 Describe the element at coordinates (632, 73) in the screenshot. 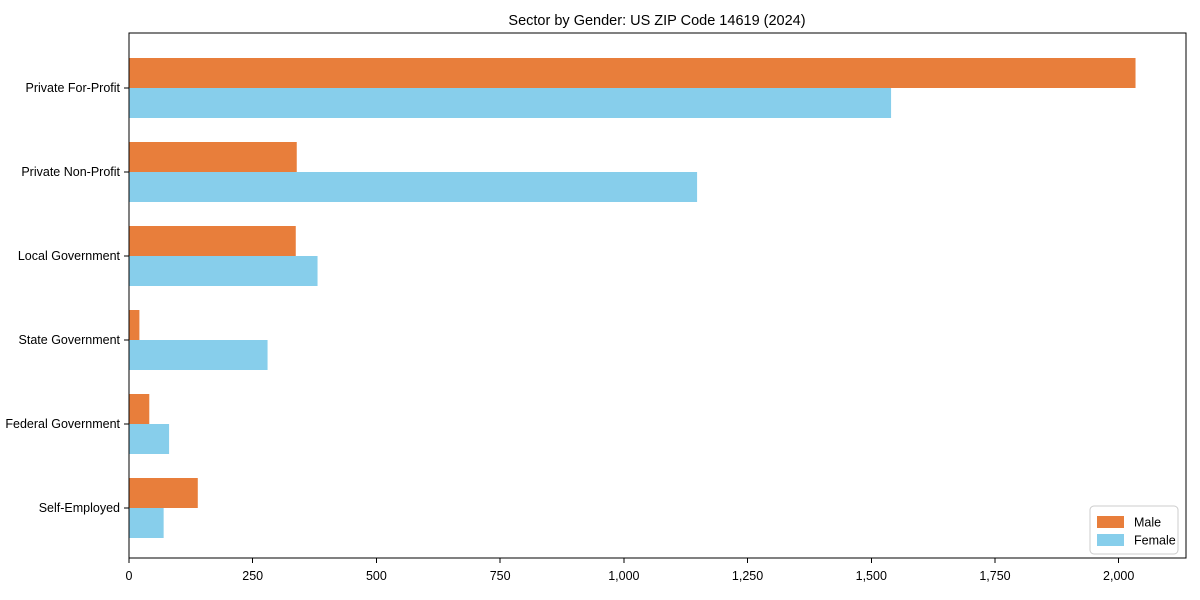

I see `bar-male-private-for-profit` at that location.